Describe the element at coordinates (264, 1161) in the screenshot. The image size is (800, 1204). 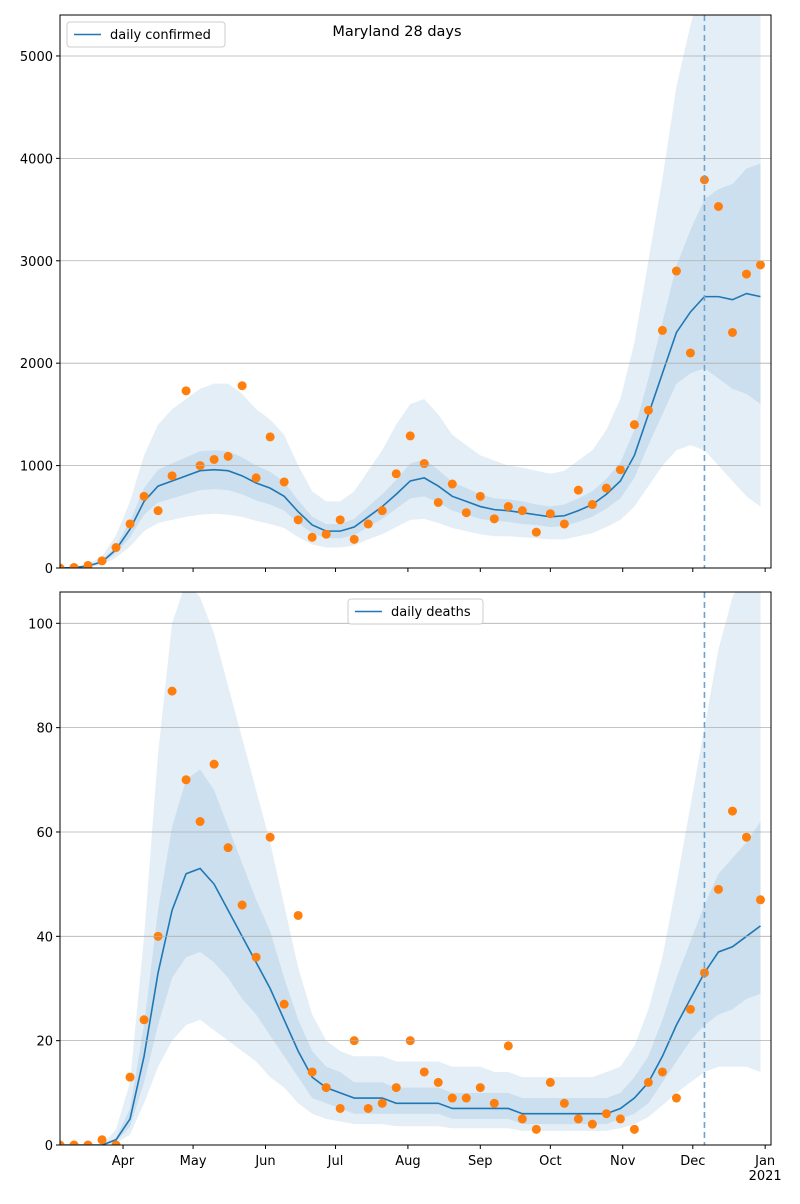
I see `x-tick-label: Jun` at that location.